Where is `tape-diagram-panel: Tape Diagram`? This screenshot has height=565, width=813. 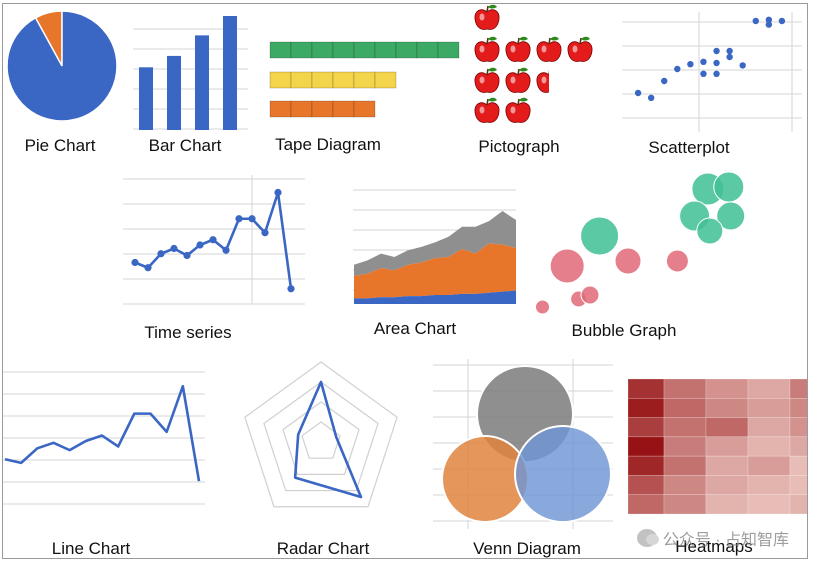
tape-diagram-panel: Tape Diagram is located at coordinates (363, 84).